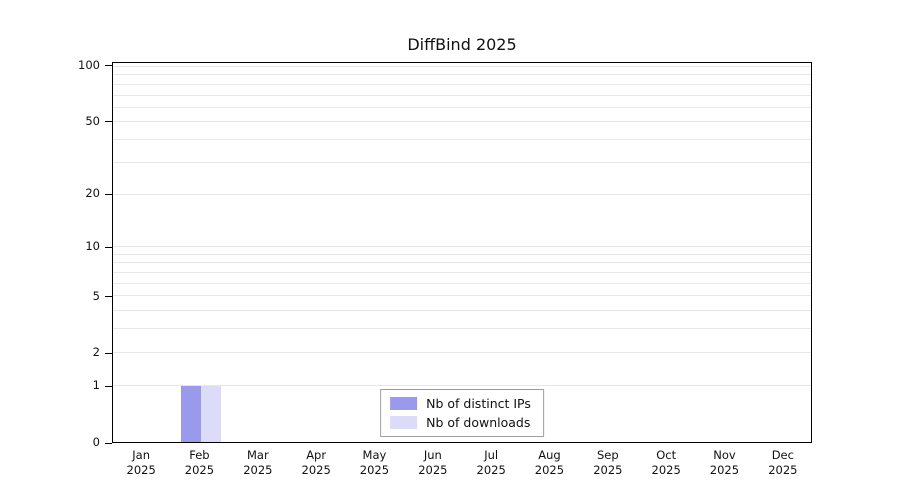 The image size is (900, 500). What do you see at coordinates (92, 120) in the screenshot?
I see `y-tick-label: 50` at bounding box center [92, 120].